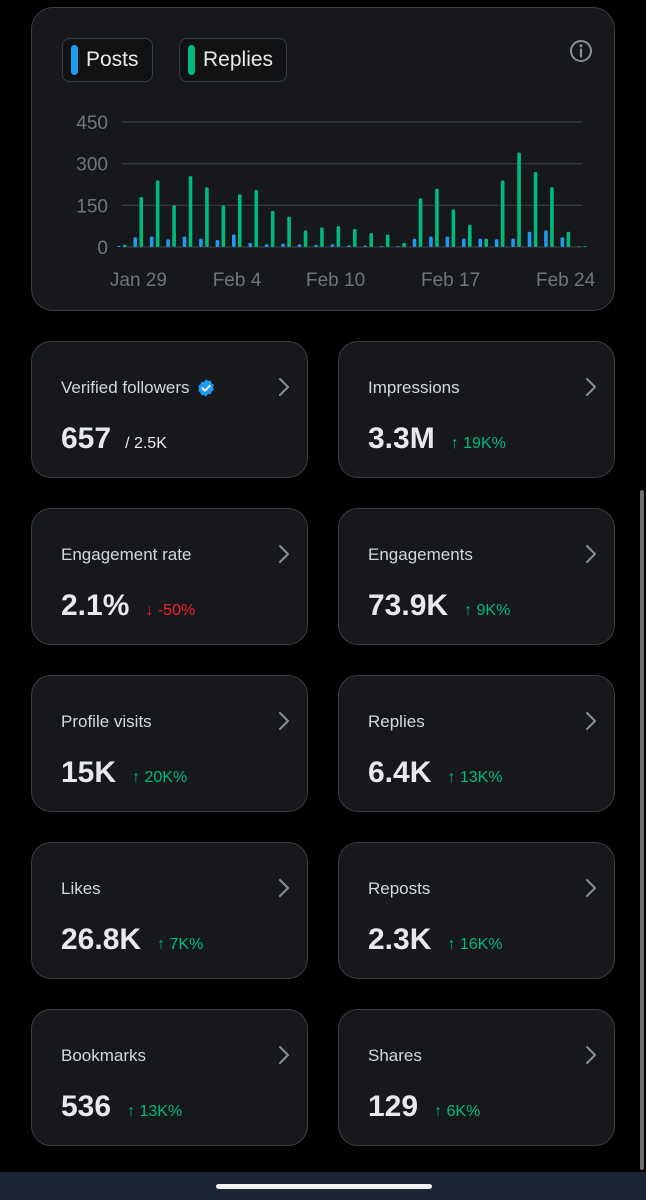 The height and width of the screenshot is (1200, 646). Describe the element at coordinates (132, 940) in the screenshot. I see `stat-value-row: 26.8K ↑ 7K%` at that location.